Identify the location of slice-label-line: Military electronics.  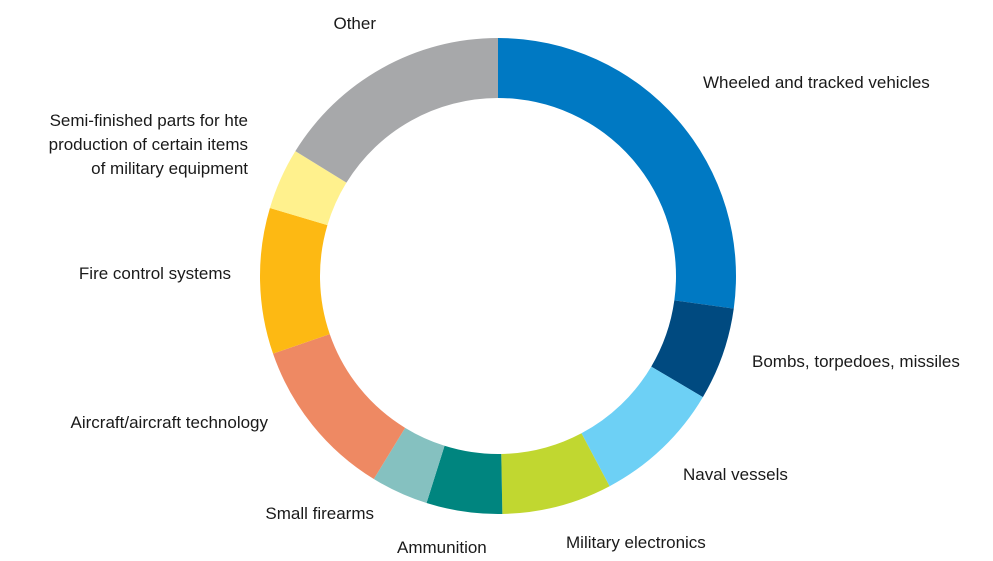
(636, 542).